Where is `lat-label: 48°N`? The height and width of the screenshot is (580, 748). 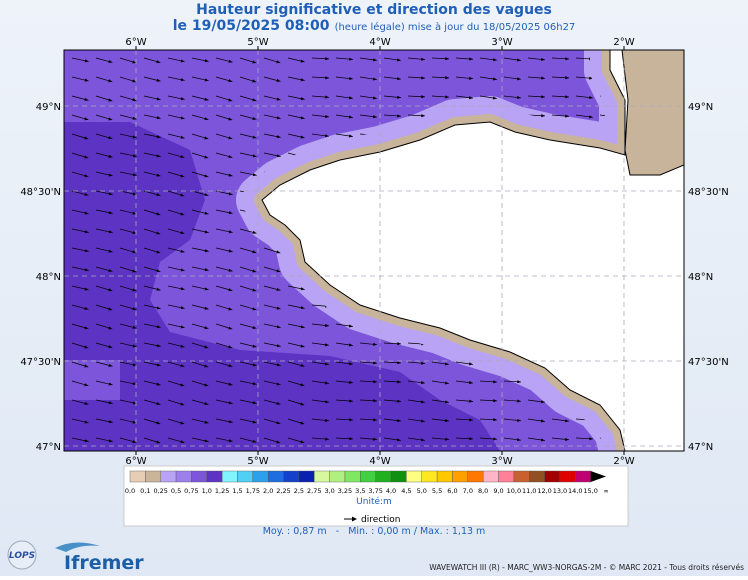 lat-label: 48°N is located at coordinates (48, 277).